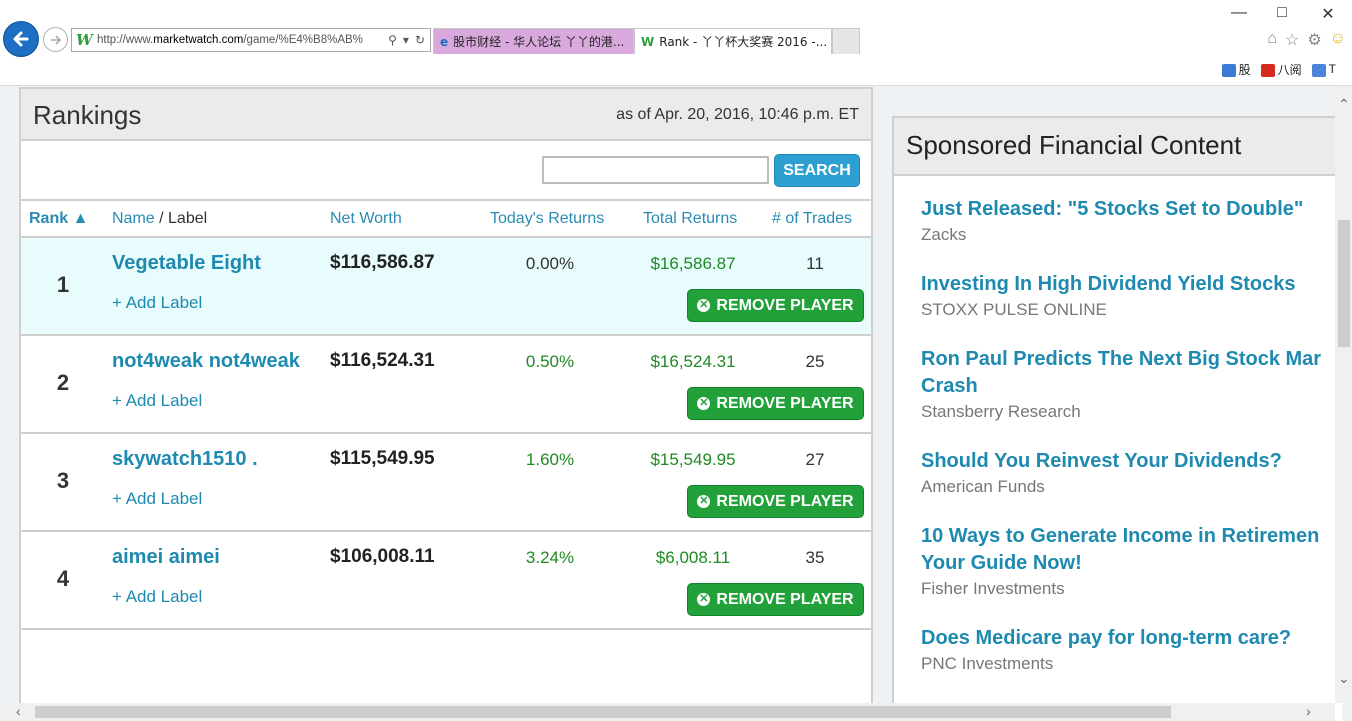 The width and height of the screenshot is (1352, 721). What do you see at coordinates (21, 39) in the screenshot?
I see `back-button` at bounding box center [21, 39].